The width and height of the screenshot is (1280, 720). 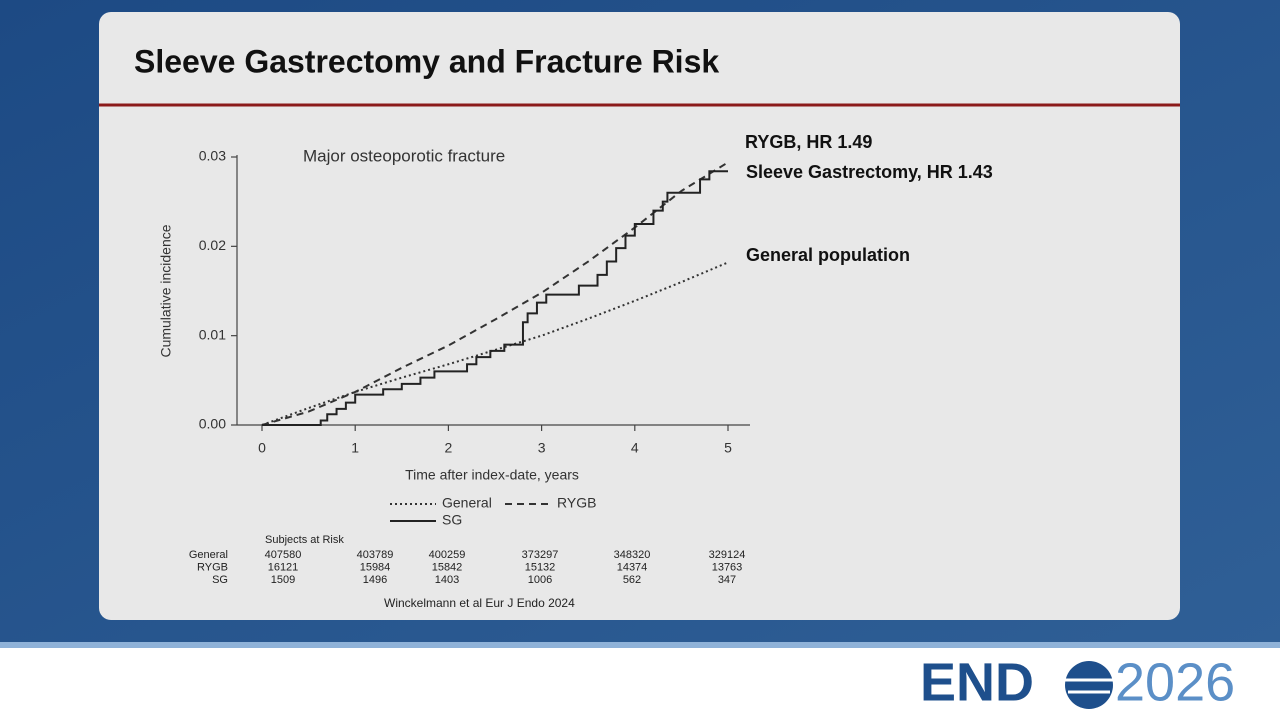 I want to click on x-tick-label: 5, so click(x=728, y=448).